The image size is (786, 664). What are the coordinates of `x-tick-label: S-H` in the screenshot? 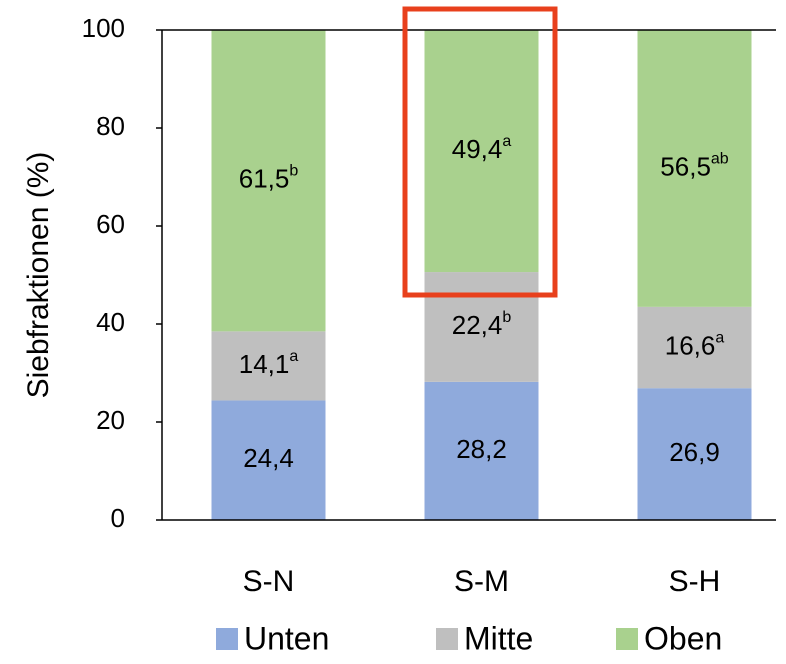 It's located at (695, 581).